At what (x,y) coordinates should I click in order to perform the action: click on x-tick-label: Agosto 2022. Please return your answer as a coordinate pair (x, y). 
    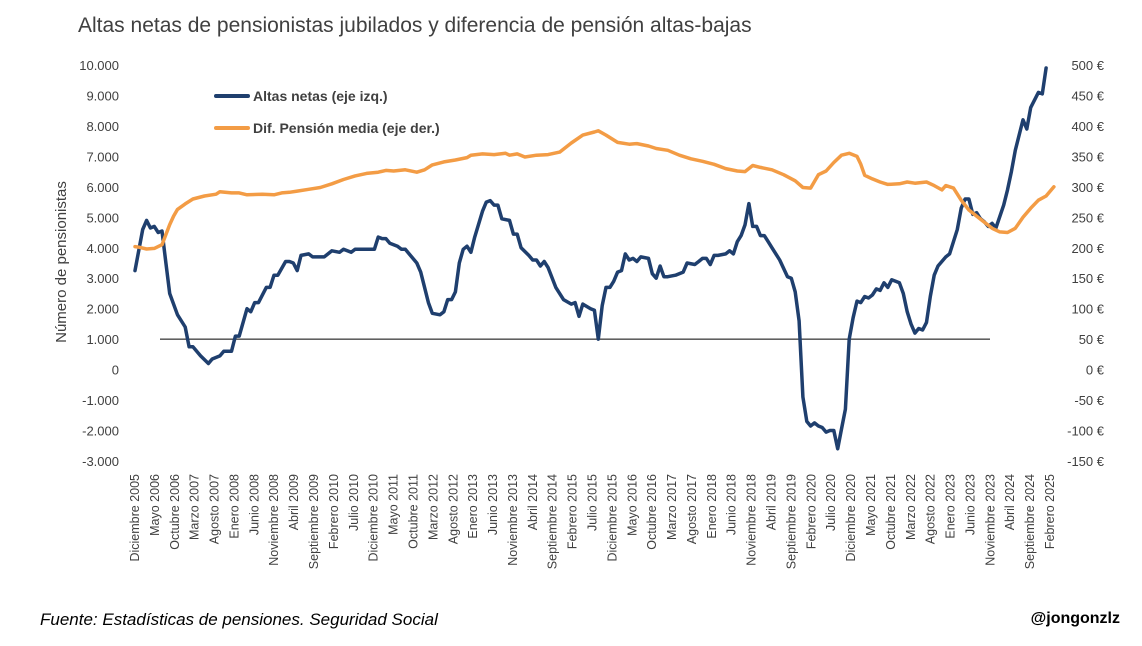
    Looking at the image, I should click on (931, 509).